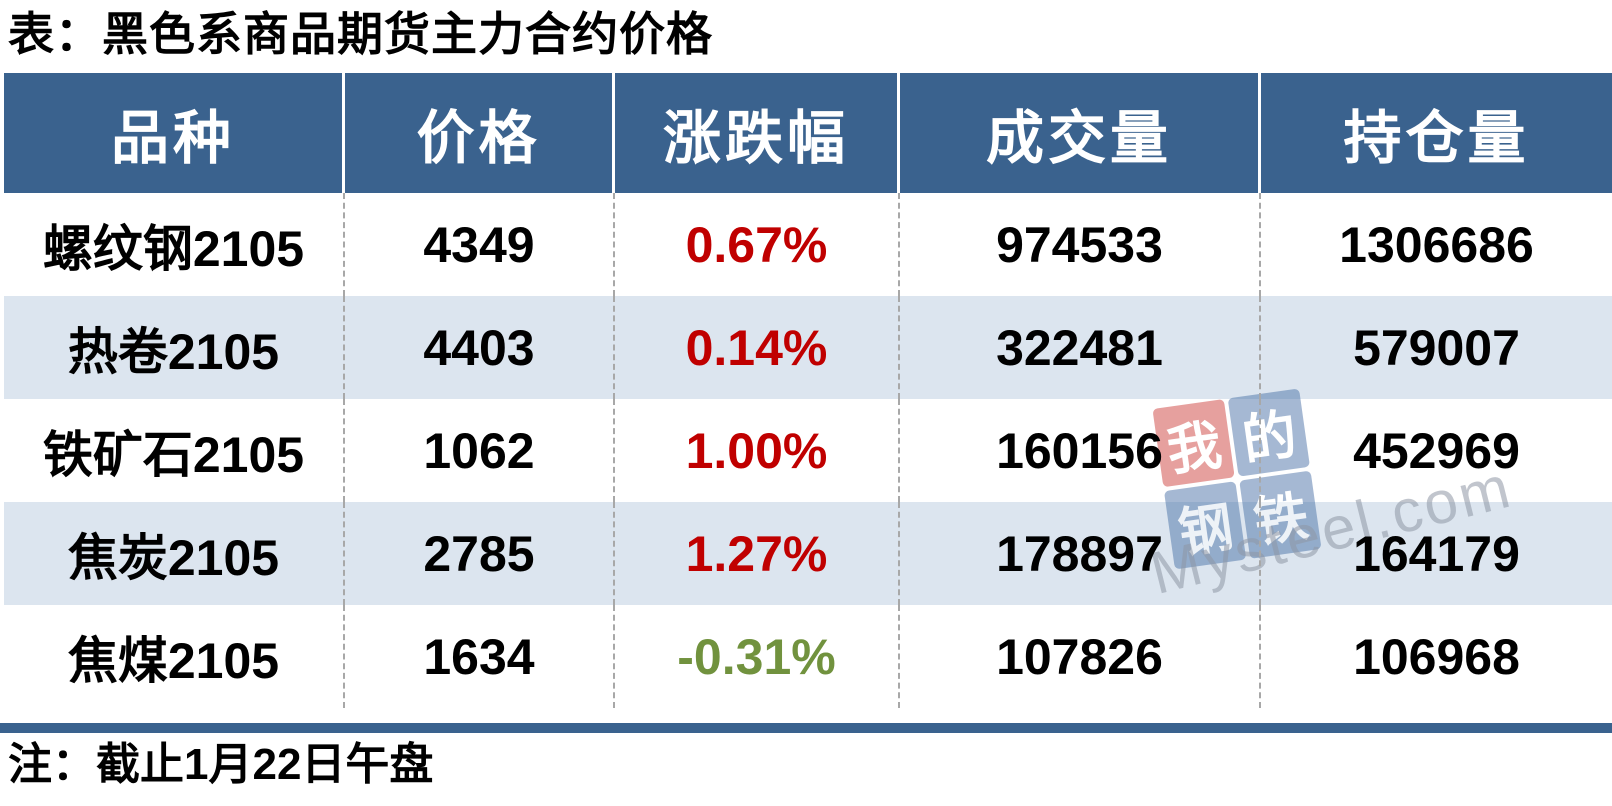  I want to click on table-row: 焦煤2105 1634 -0.31% 107826 106968, so click(808, 656).